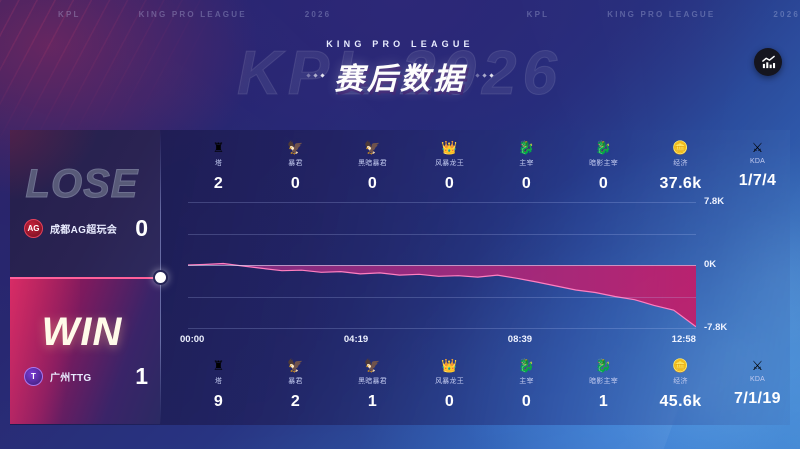 This screenshot has width=800, height=449. I want to click on stat-col-shadow-overlord: 🐉 暗影主宰 0, so click(603, 166).